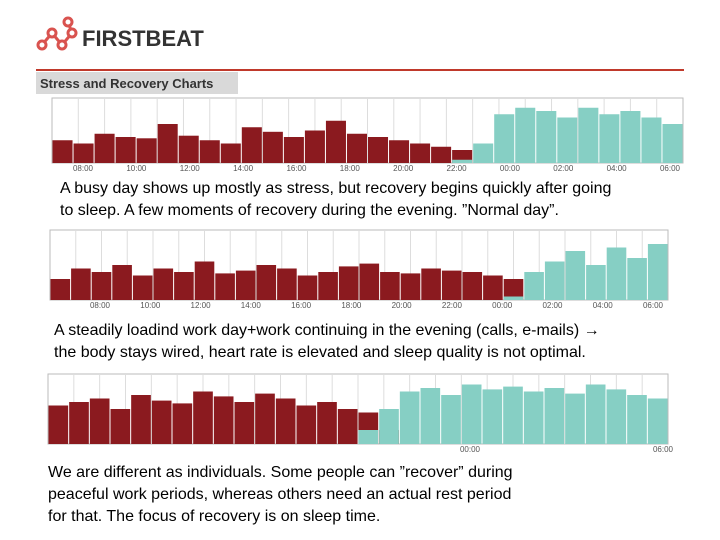 The width and height of the screenshot is (720, 540). I want to click on x-tick-label: 18:00, so click(351, 305).